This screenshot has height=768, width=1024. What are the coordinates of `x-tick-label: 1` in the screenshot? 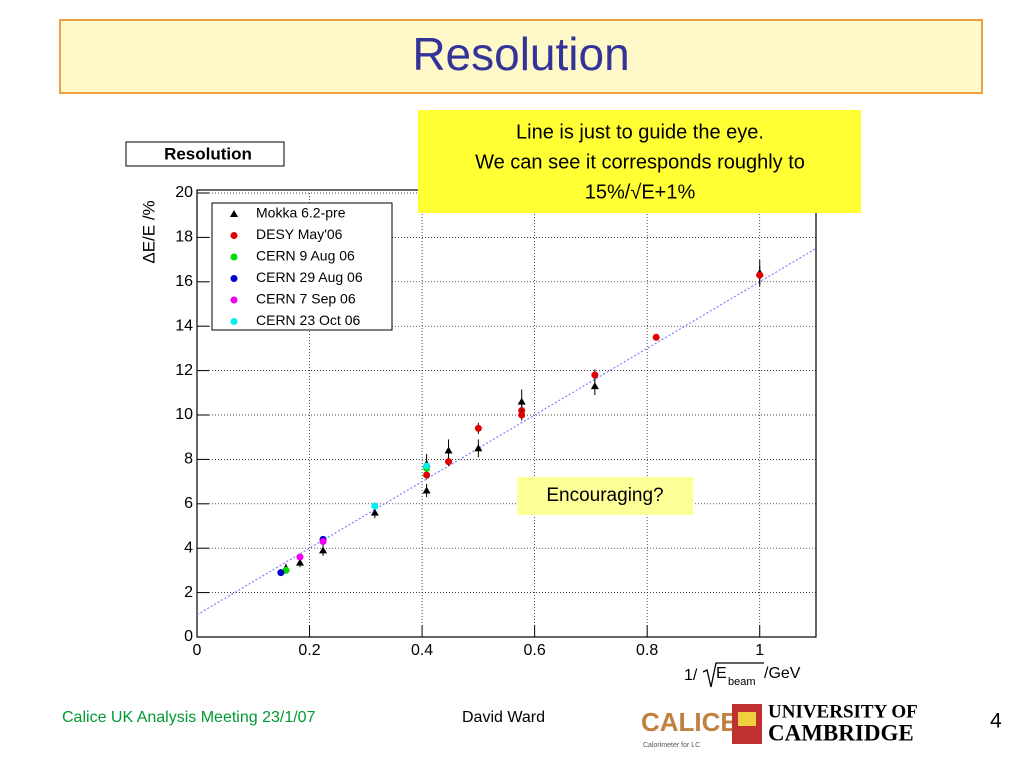 It's located at (759, 650).